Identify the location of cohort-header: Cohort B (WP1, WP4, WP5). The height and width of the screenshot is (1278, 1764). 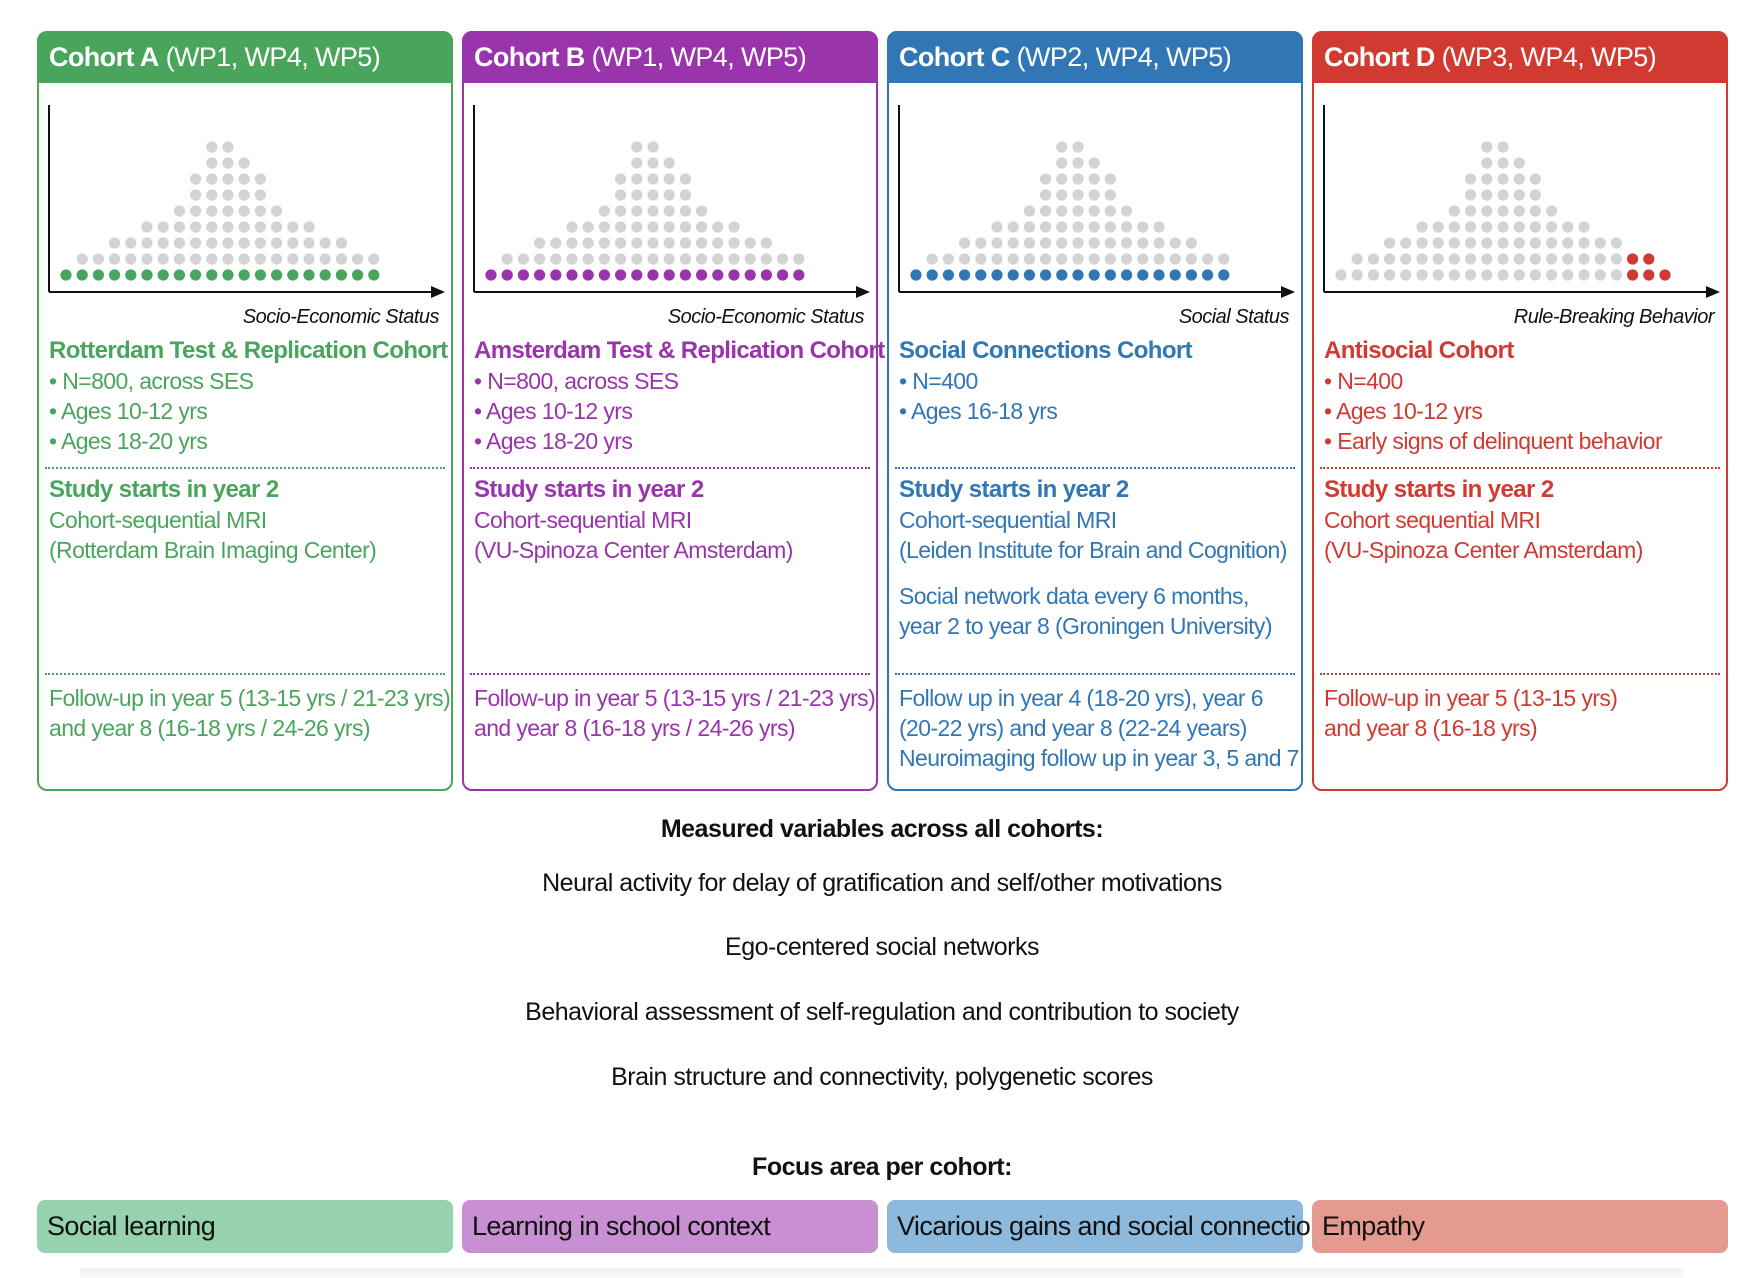
(670, 57).